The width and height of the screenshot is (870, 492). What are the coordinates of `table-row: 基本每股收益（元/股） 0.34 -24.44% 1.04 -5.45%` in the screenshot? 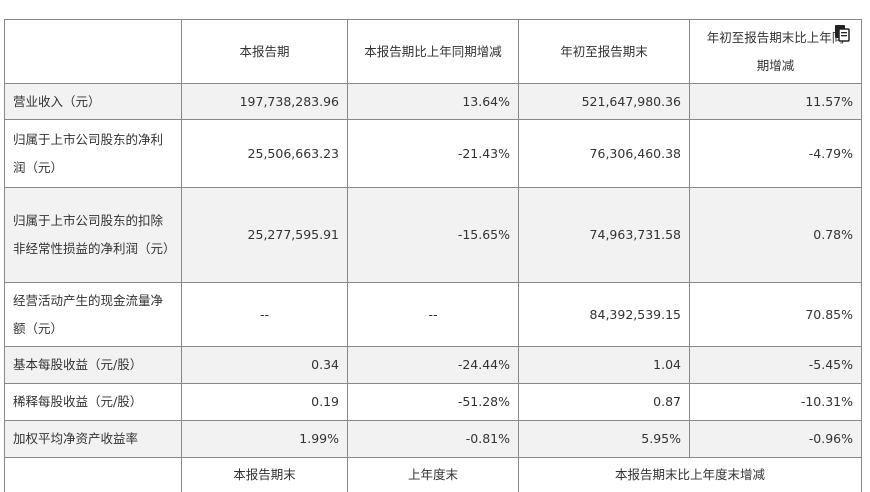 It's located at (433, 365).